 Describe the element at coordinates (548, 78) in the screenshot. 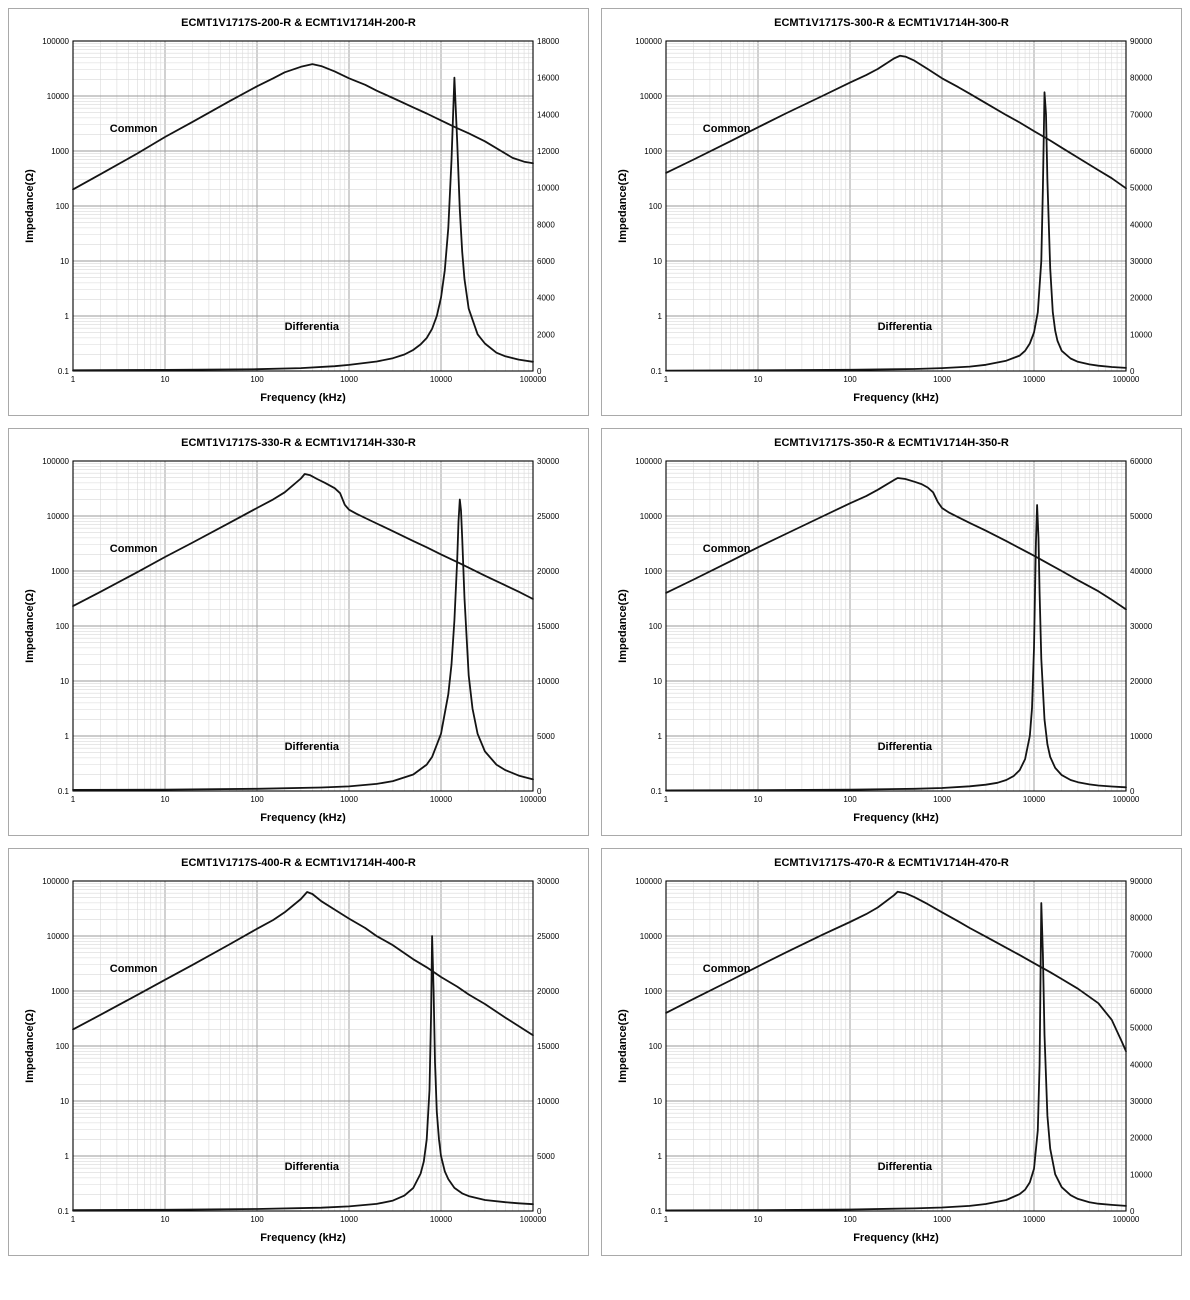

I see `right-tick-label: 16000` at that location.